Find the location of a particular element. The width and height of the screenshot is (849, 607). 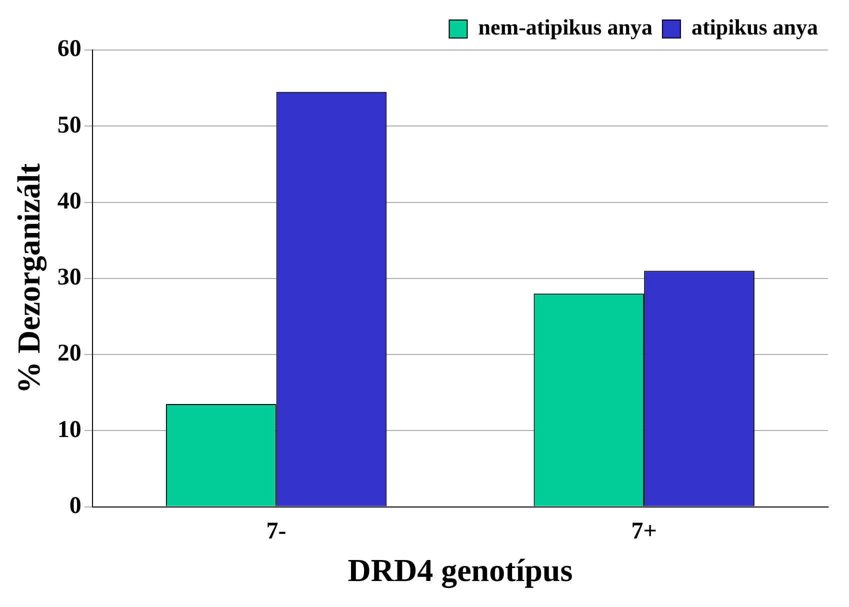

y-tick-label: 0 is located at coordinates (75, 506).